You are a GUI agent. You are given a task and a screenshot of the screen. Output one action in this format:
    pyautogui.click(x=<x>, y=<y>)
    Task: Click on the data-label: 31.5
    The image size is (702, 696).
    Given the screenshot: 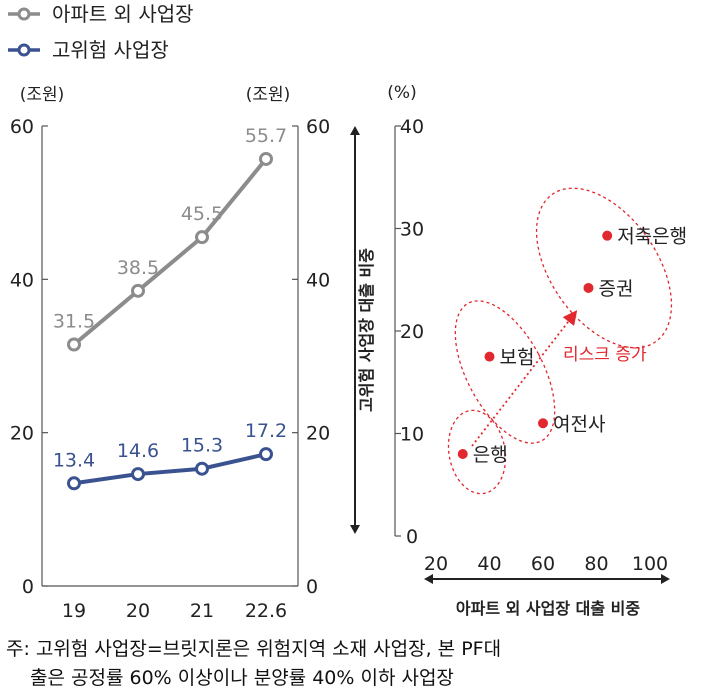 What is the action you would take?
    pyautogui.click(x=74, y=322)
    